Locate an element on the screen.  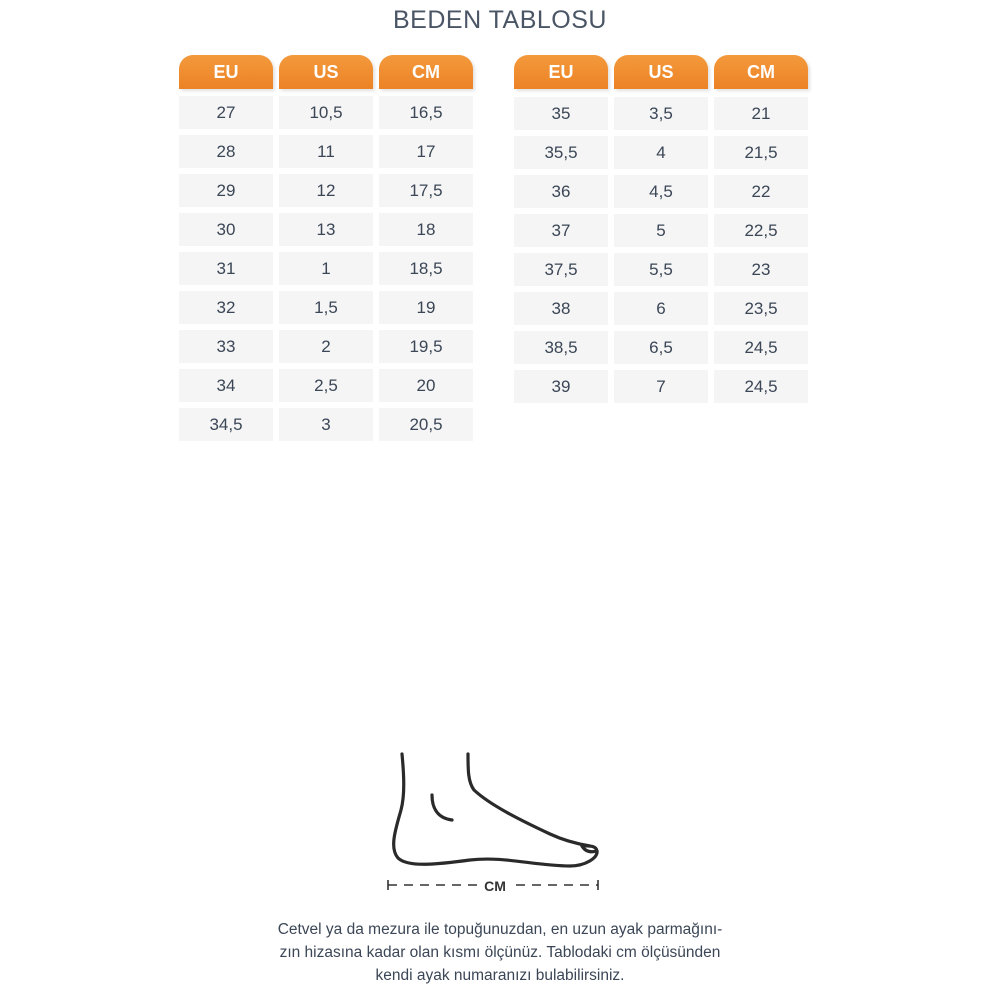
table-cell: 17,5 is located at coordinates (426, 190).